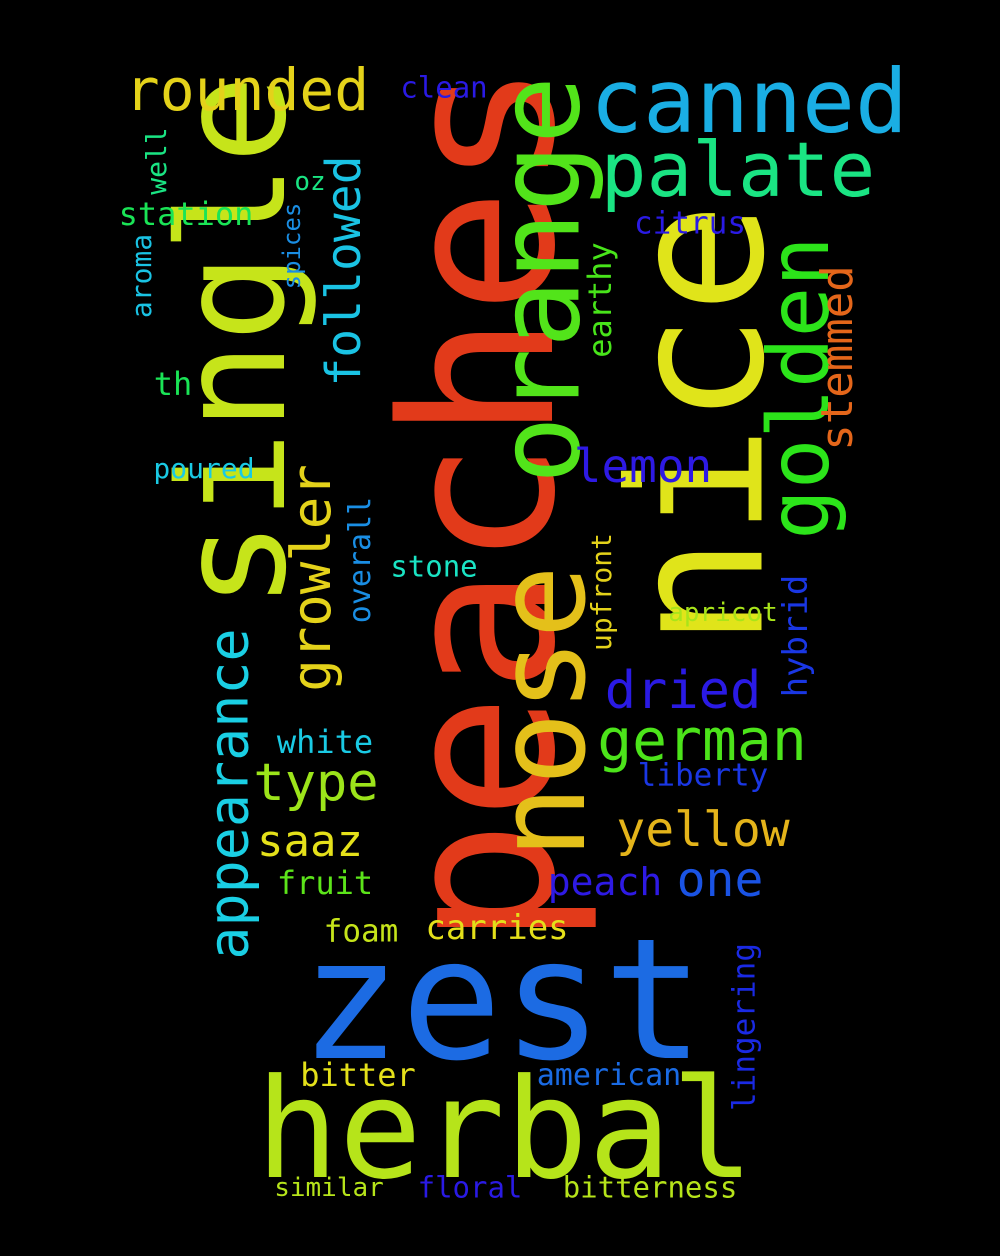  What do you see at coordinates (156, 161) in the screenshot?
I see `word-well: well` at bounding box center [156, 161].